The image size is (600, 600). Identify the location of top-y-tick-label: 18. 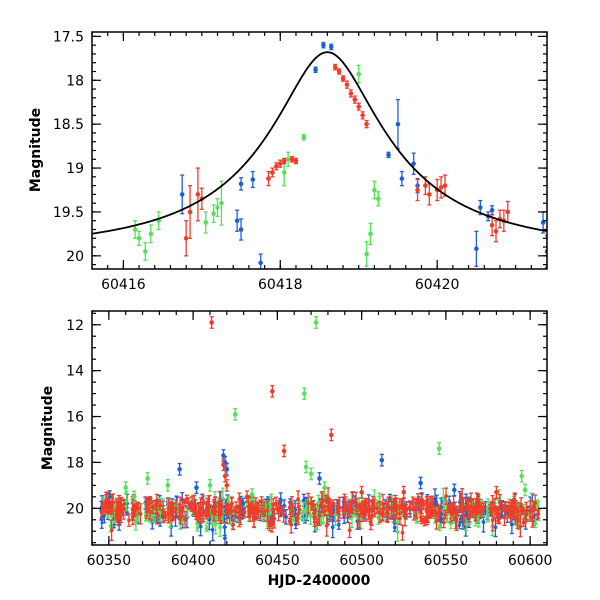
(75, 81).